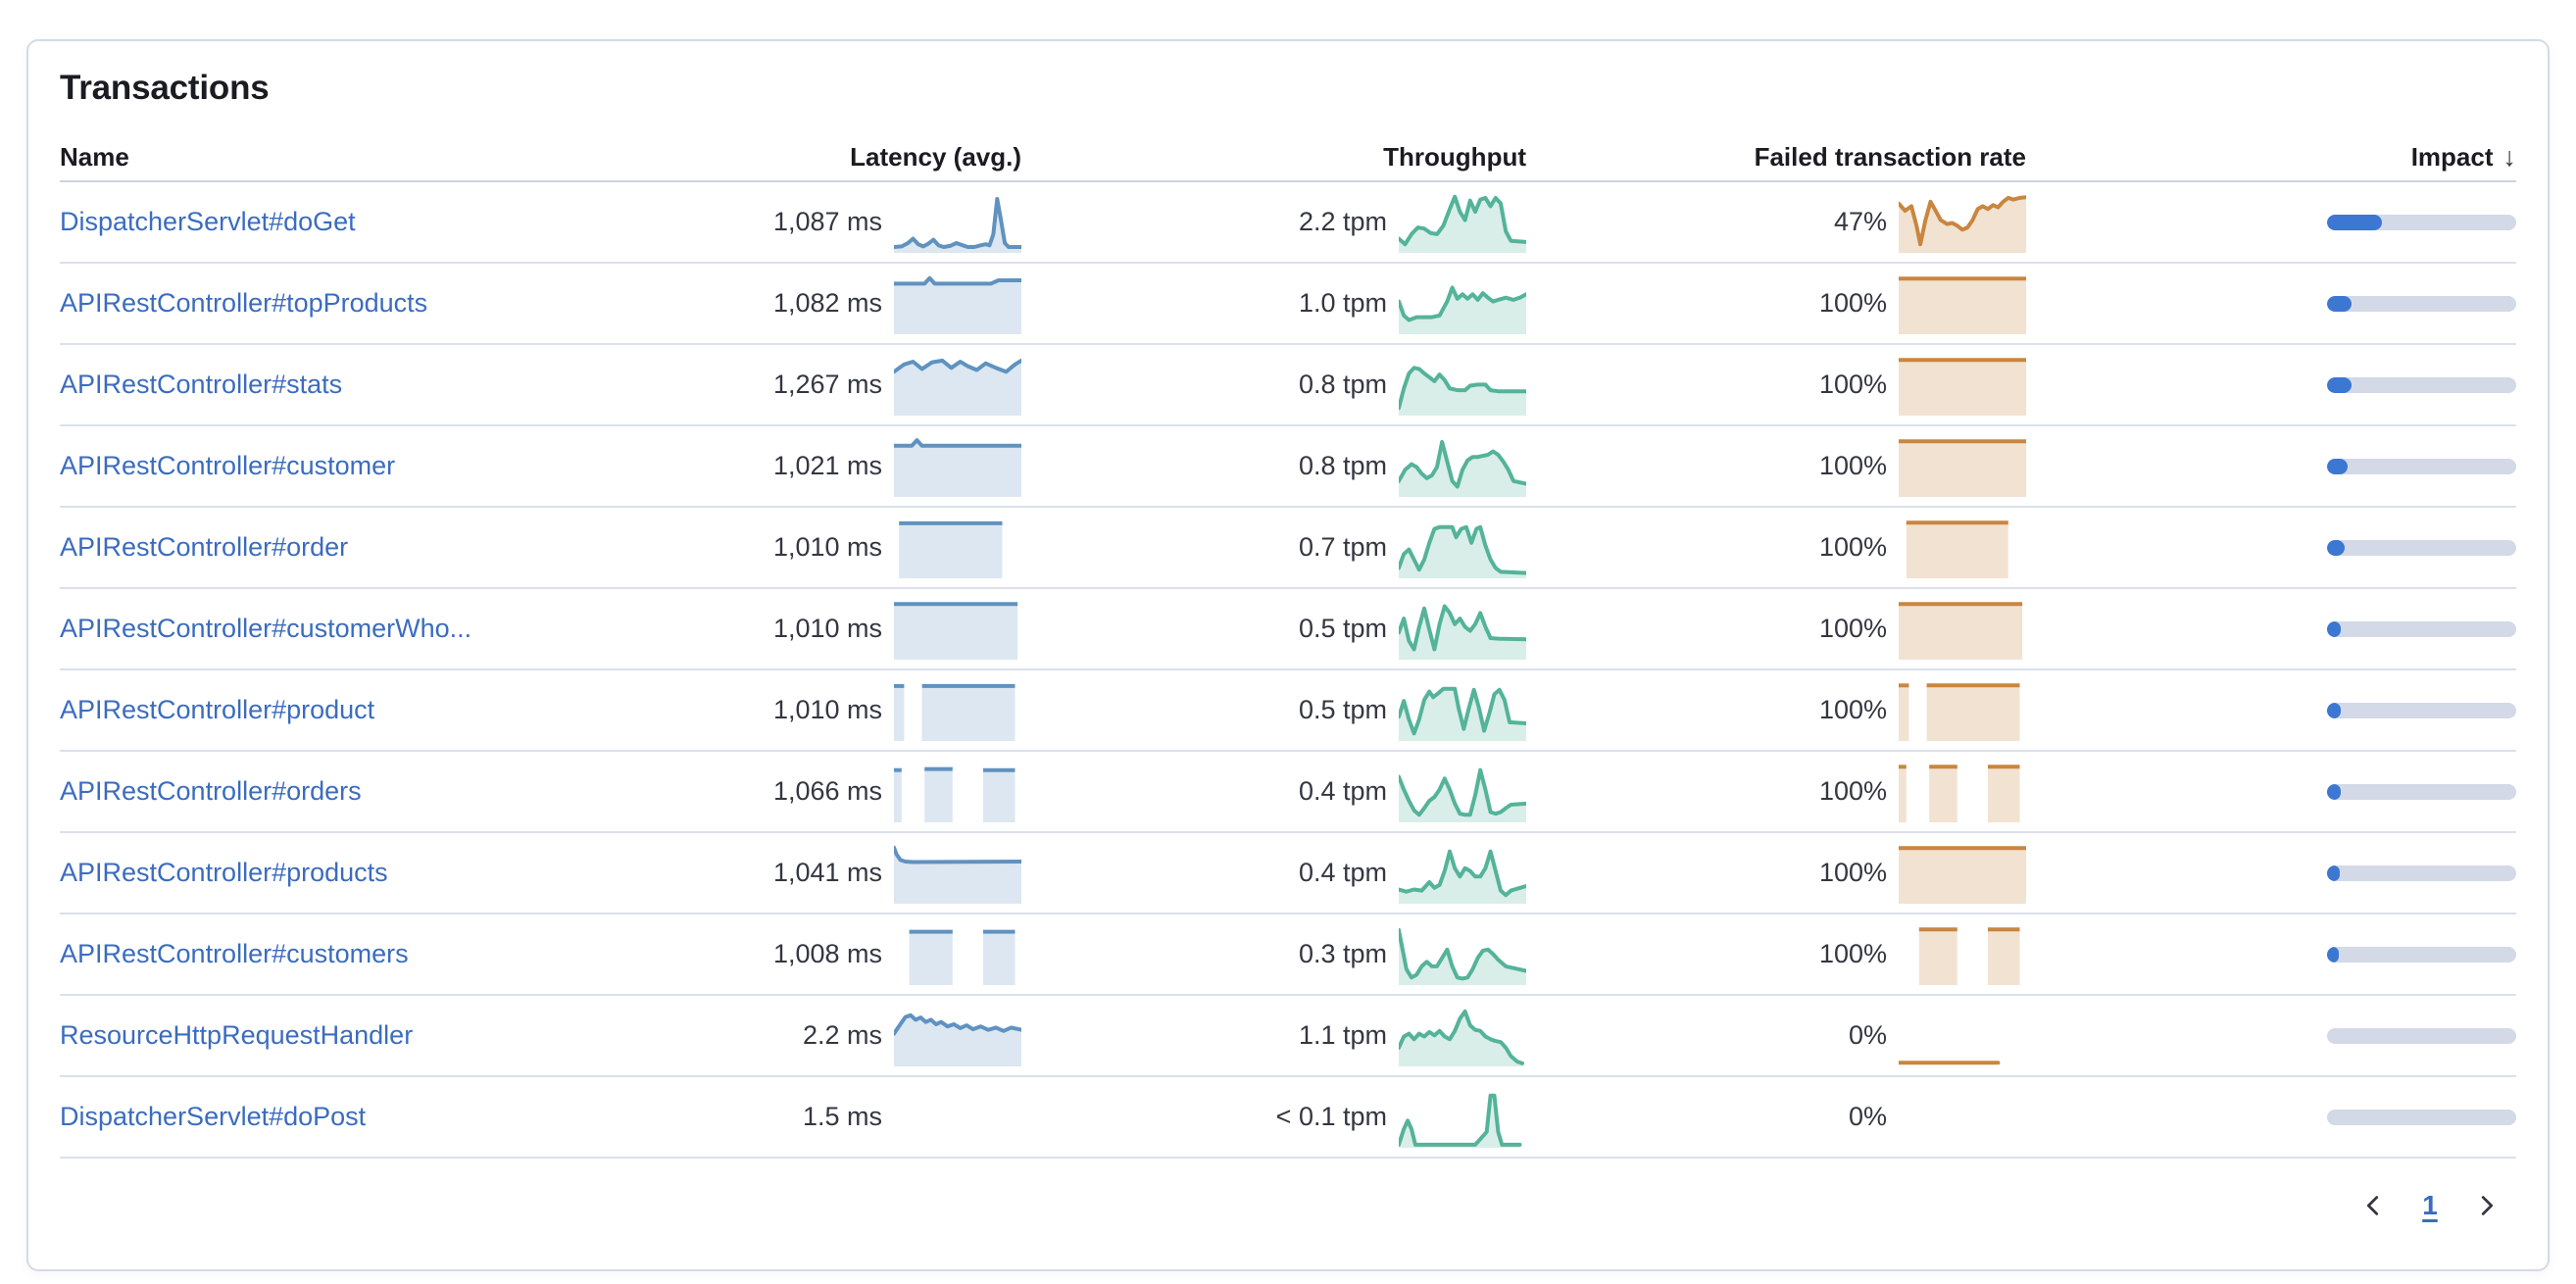  What do you see at coordinates (1860, 221) in the screenshot?
I see `failed-rate-value: 47%` at bounding box center [1860, 221].